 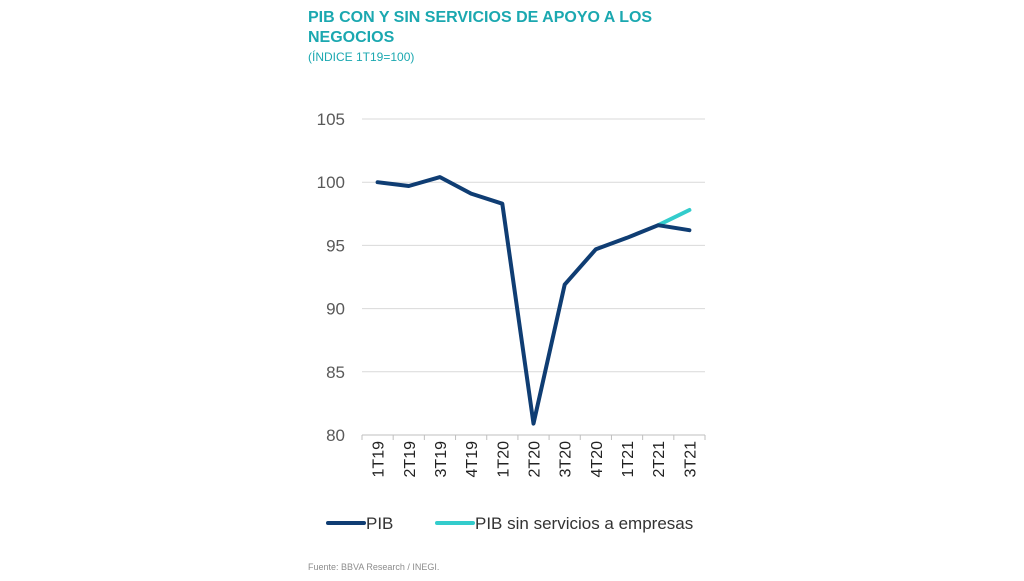 I want to click on y-tick-label: 85, so click(x=335, y=372).